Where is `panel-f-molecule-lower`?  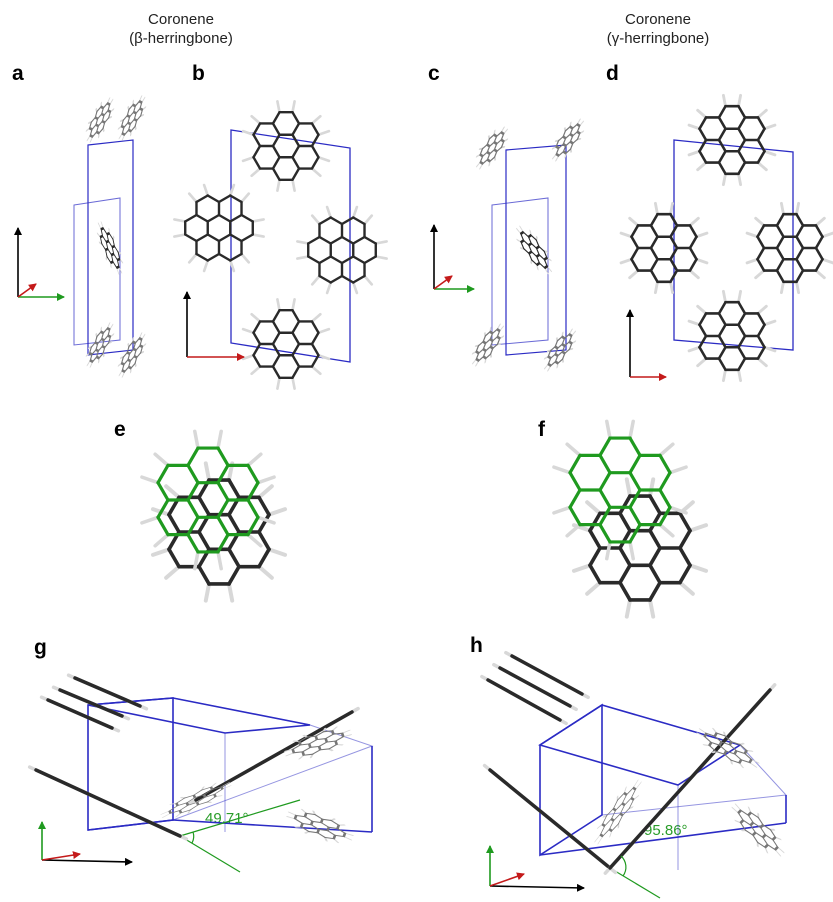
panel-f-molecule-lower is located at coordinates (640, 548).